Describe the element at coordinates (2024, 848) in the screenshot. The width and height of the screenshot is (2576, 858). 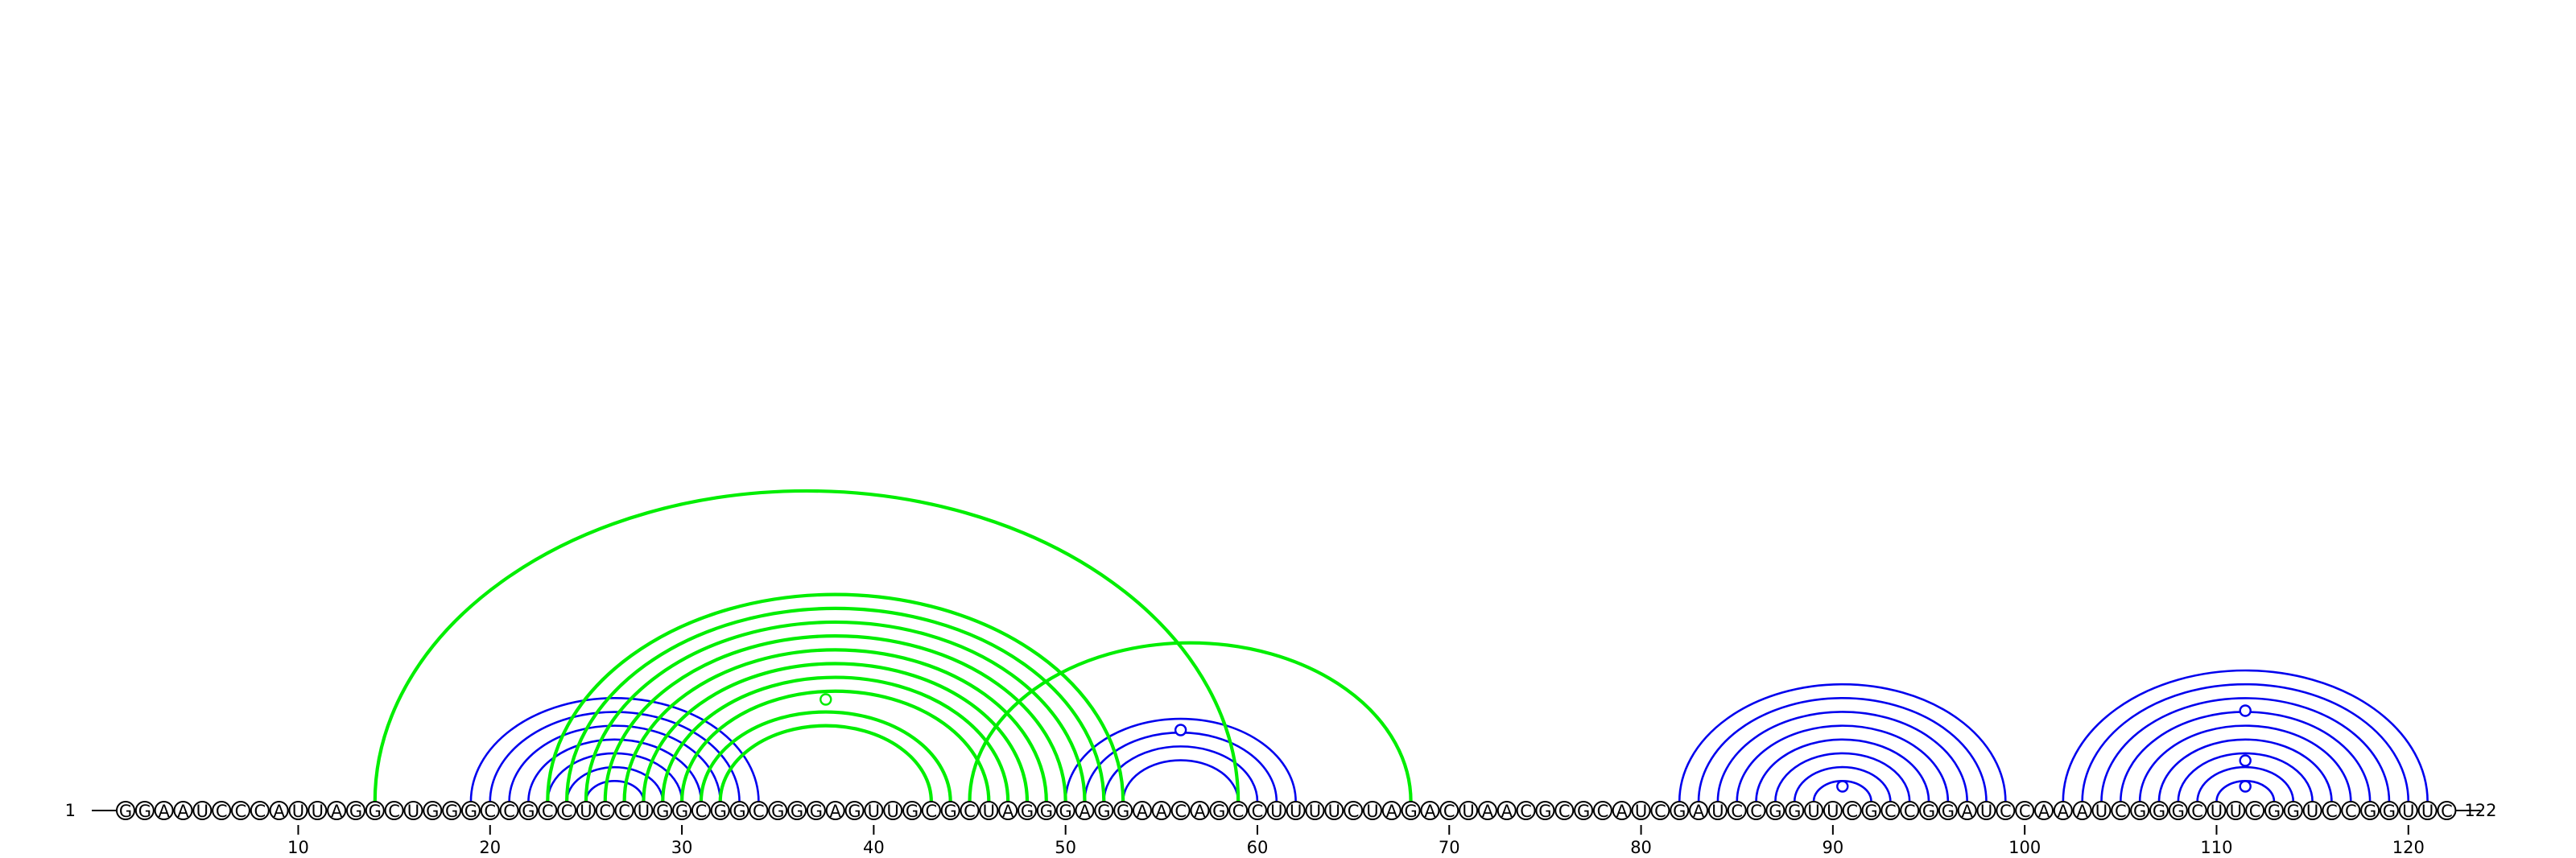
I see `axis-tick-label-100: 100` at that location.